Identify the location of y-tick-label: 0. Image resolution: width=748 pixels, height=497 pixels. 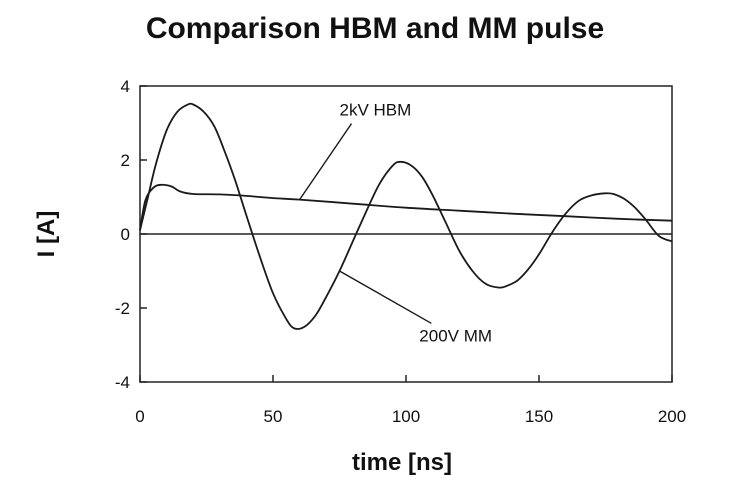
(125, 234).